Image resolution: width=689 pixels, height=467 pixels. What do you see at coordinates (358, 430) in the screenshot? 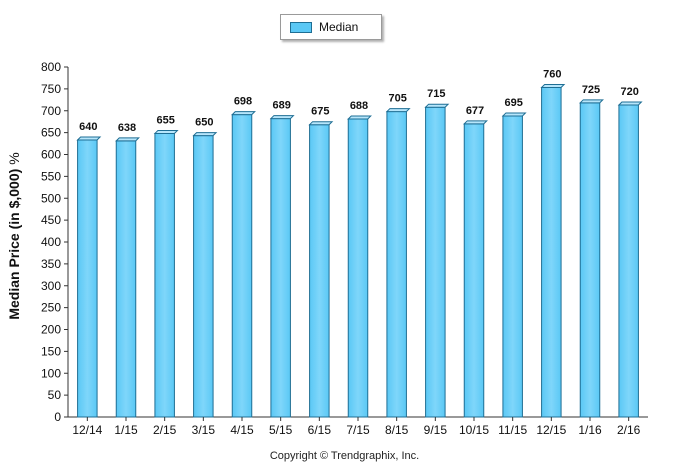
I see `x-tick-label: 7/15` at bounding box center [358, 430].